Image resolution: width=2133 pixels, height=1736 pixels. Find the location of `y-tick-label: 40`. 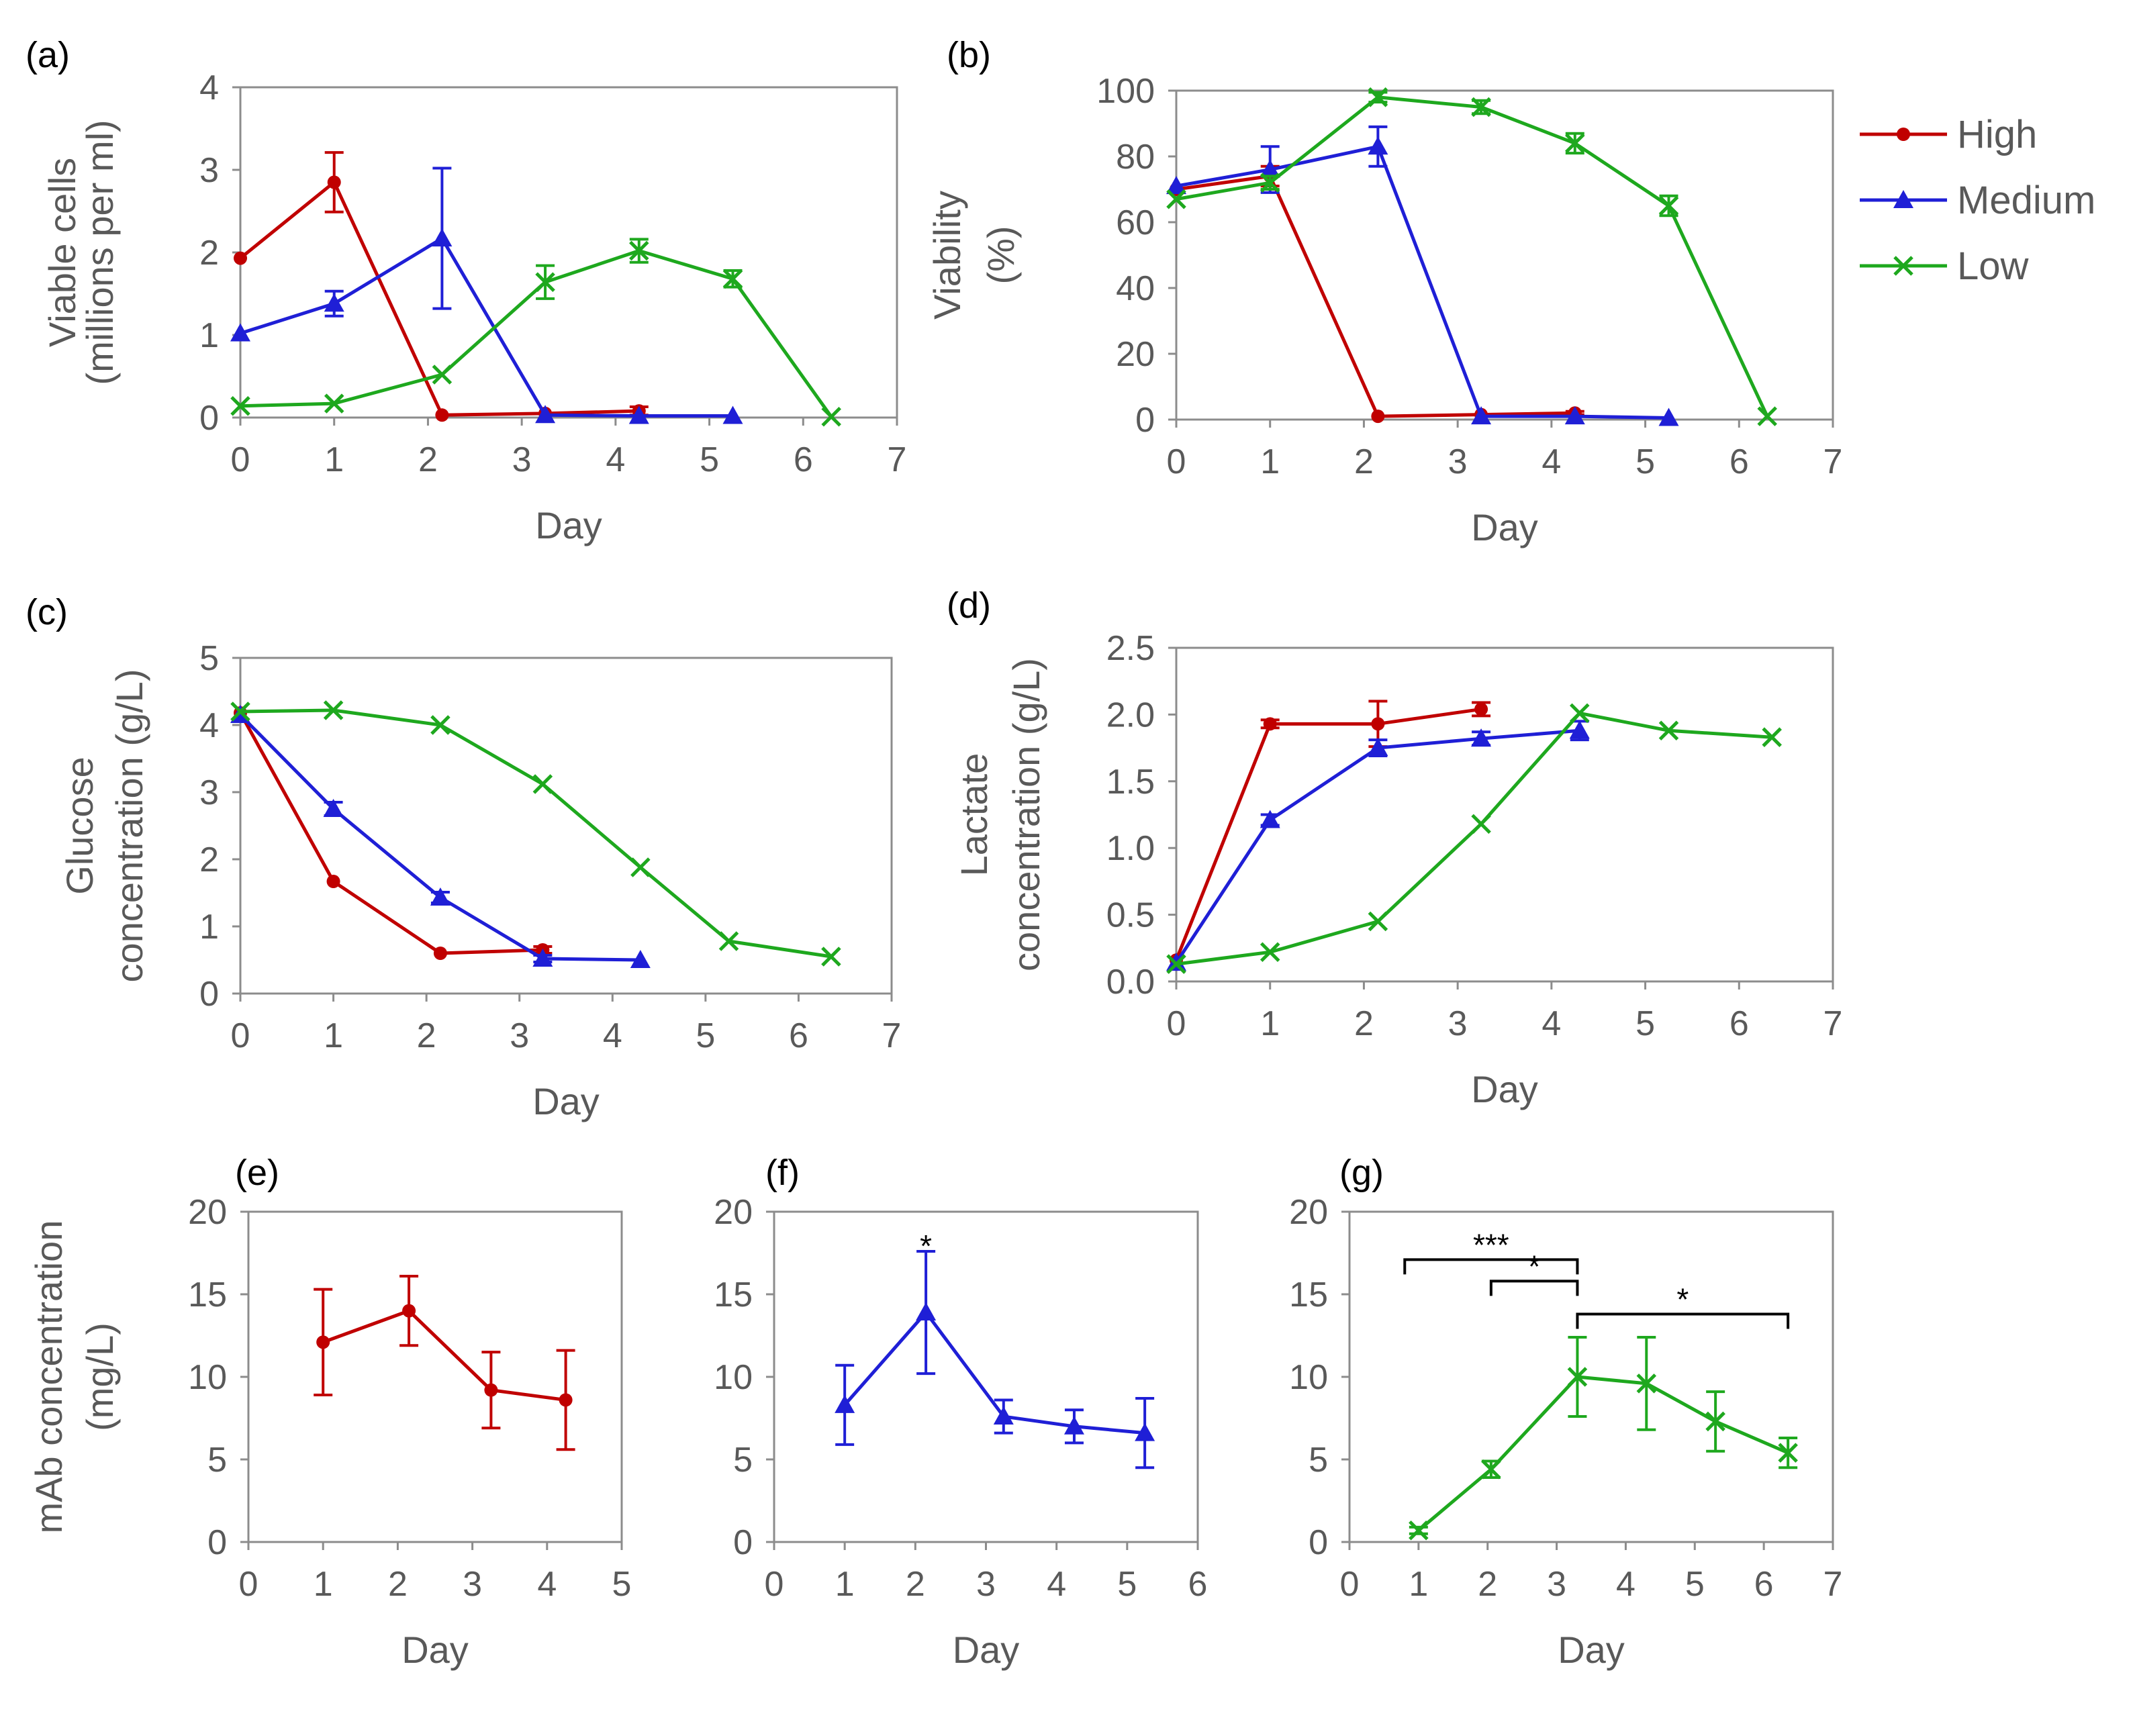

y-tick-label: 40 is located at coordinates (1135, 288).